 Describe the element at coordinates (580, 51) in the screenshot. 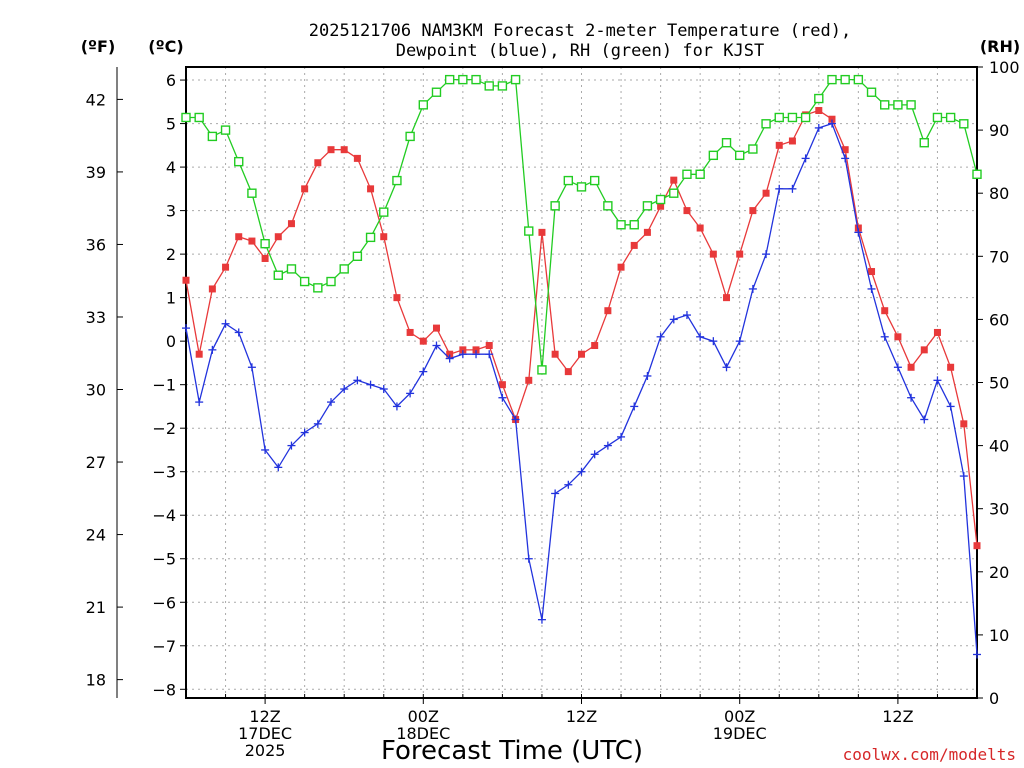

I see `chart-title-line-2: Dewpoint (blue), RH (green) for KJST` at that location.